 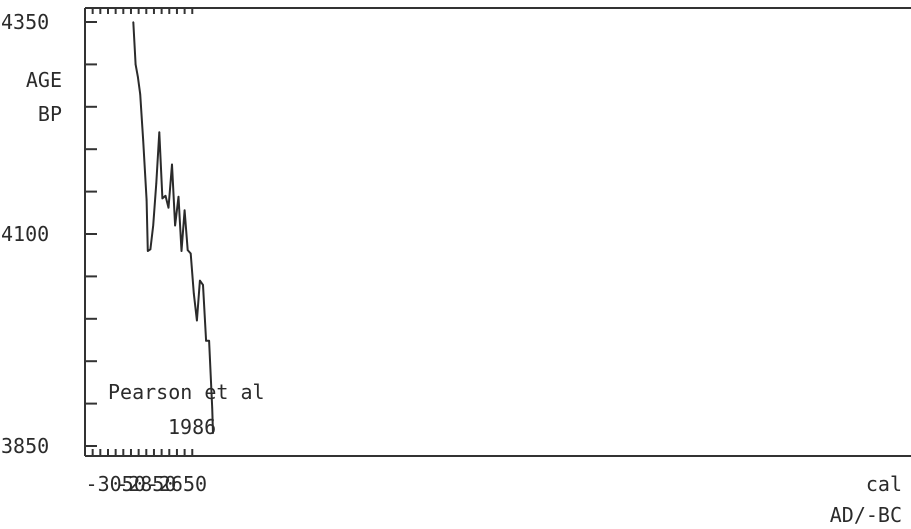 I want to click on y-axis-label-line2: BP, so click(x=50, y=114).